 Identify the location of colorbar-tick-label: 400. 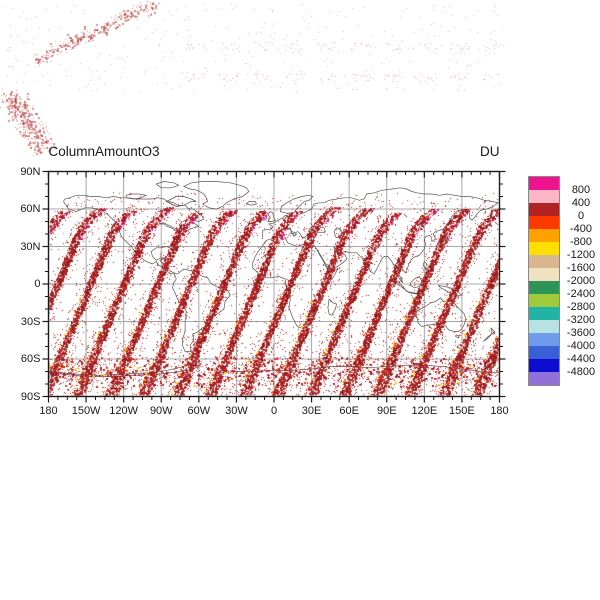
(581, 202).